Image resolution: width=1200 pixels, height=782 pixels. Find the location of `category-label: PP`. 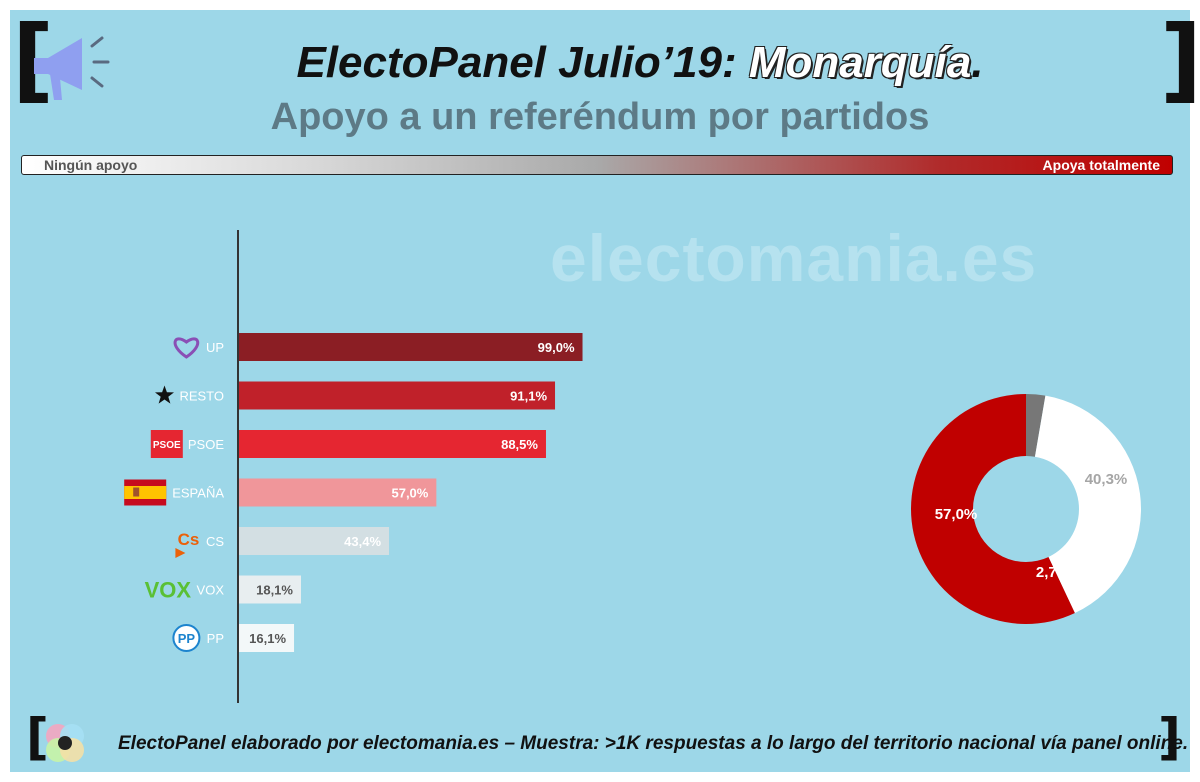

category-label: PP is located at coordinates (215, 638).